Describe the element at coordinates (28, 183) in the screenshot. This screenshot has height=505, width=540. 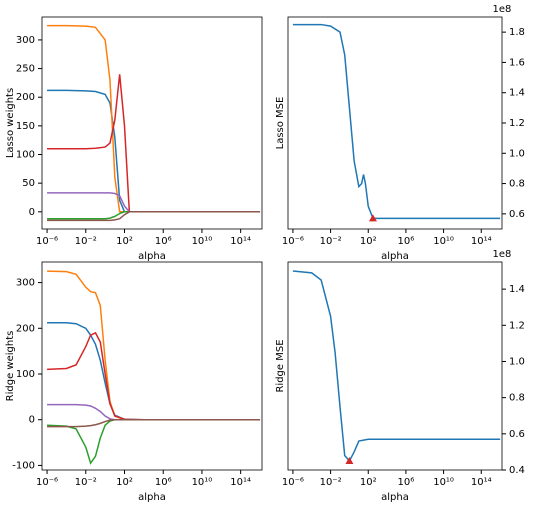
I see `y-tick-label: 50` at that location.